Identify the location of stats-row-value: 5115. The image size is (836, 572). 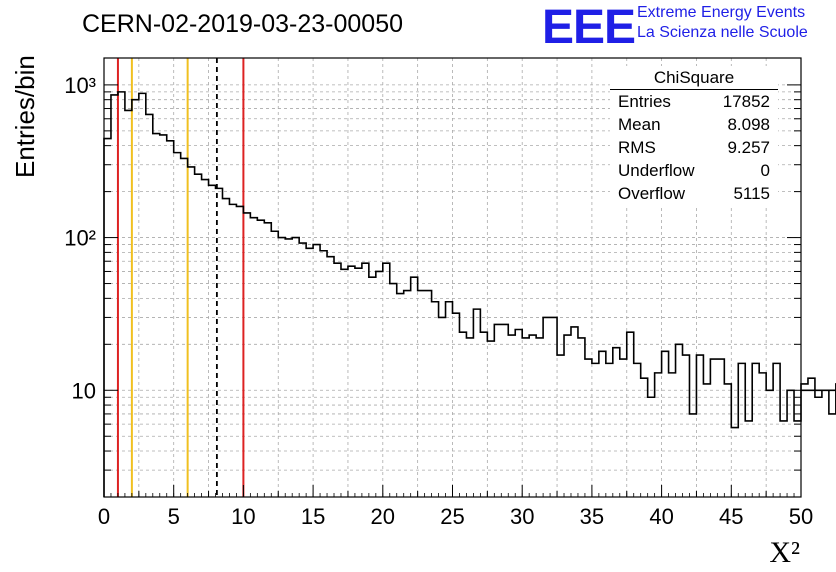
(751, 193).